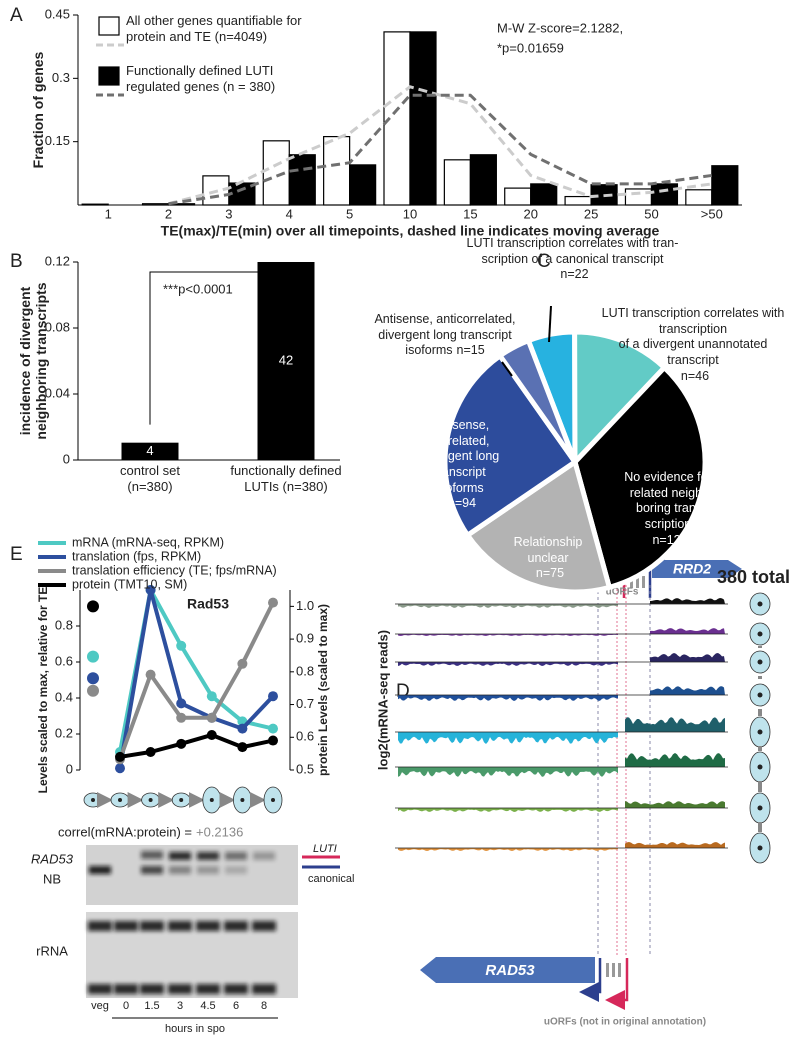 The image size is (800, 1037). What do you see at coordinates (219, 831) in the screenshot?
I see `annotation-value: +0.2136` at bounding box center [219, 831].